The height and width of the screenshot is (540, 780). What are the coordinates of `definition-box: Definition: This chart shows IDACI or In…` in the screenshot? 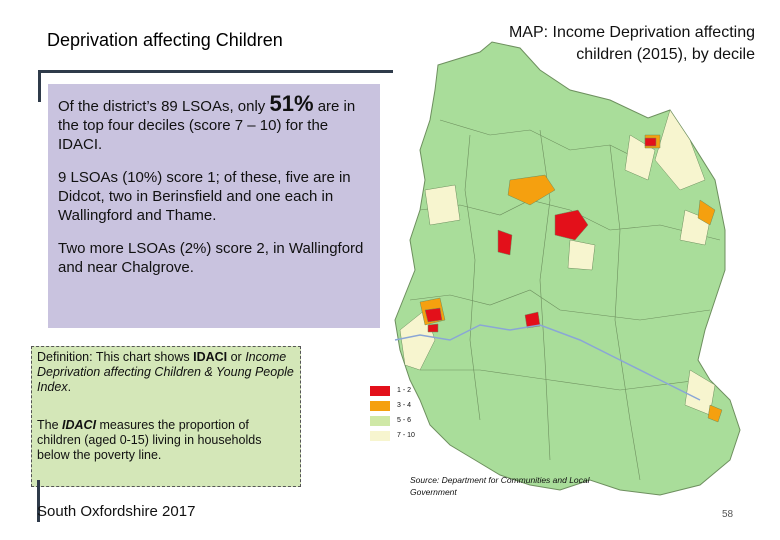 It's located at (166, 416).